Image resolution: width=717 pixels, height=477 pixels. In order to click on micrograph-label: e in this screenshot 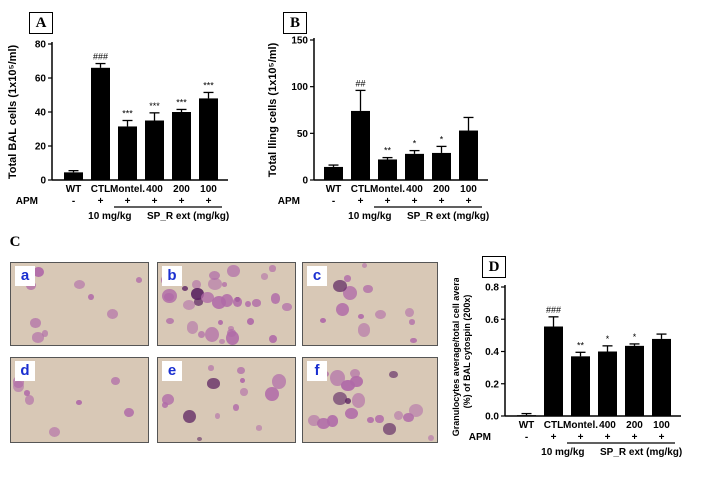, I will do `click(172, 371)`.